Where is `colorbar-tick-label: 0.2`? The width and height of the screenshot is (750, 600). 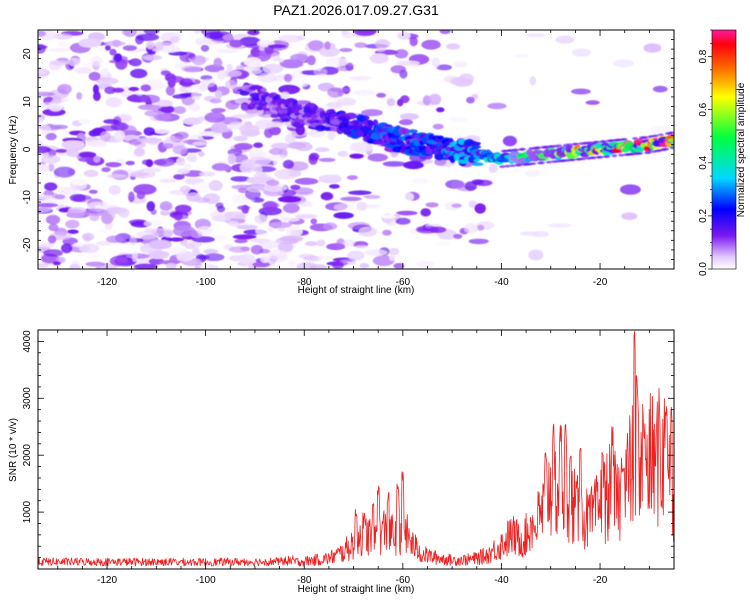
colorbar-tick-label: 0.2 is located at coordinates (703, 216).